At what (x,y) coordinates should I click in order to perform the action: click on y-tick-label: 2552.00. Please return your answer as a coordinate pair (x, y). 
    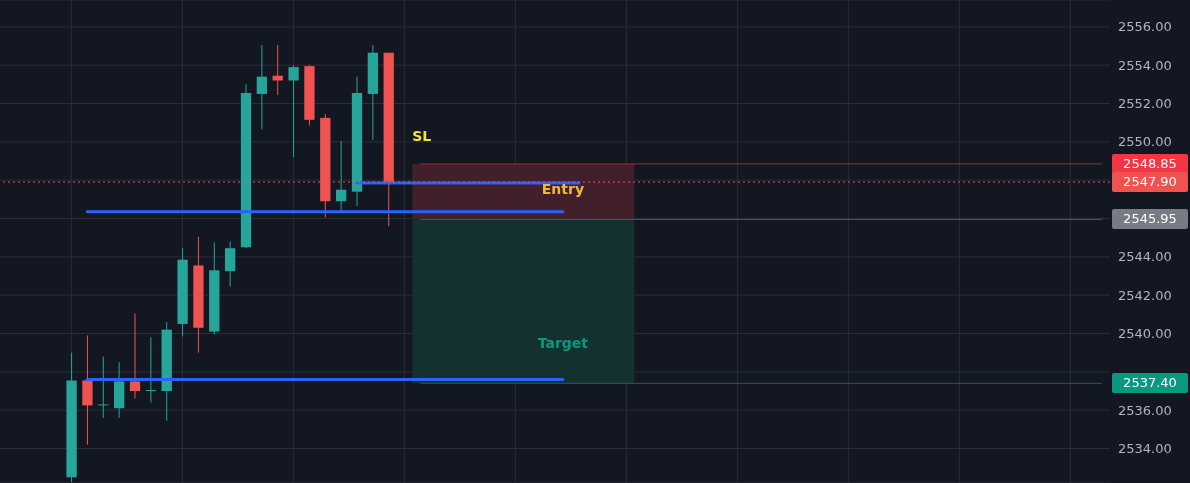
    Looking at the image, I should click on (1145, 104).